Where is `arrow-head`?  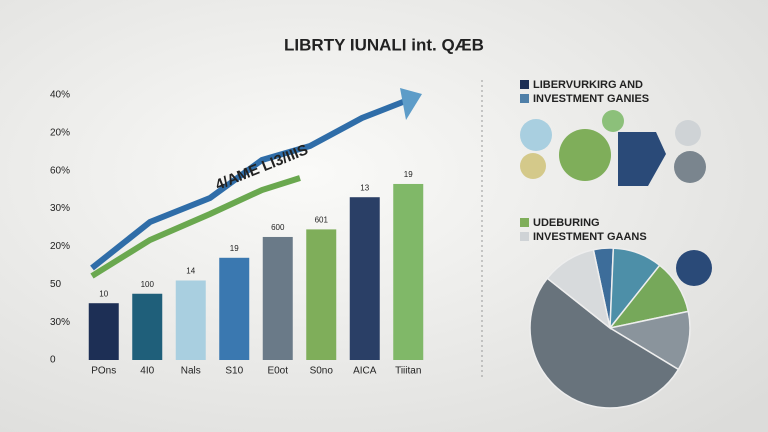
arrow-head is located at coordinates (411, 104).